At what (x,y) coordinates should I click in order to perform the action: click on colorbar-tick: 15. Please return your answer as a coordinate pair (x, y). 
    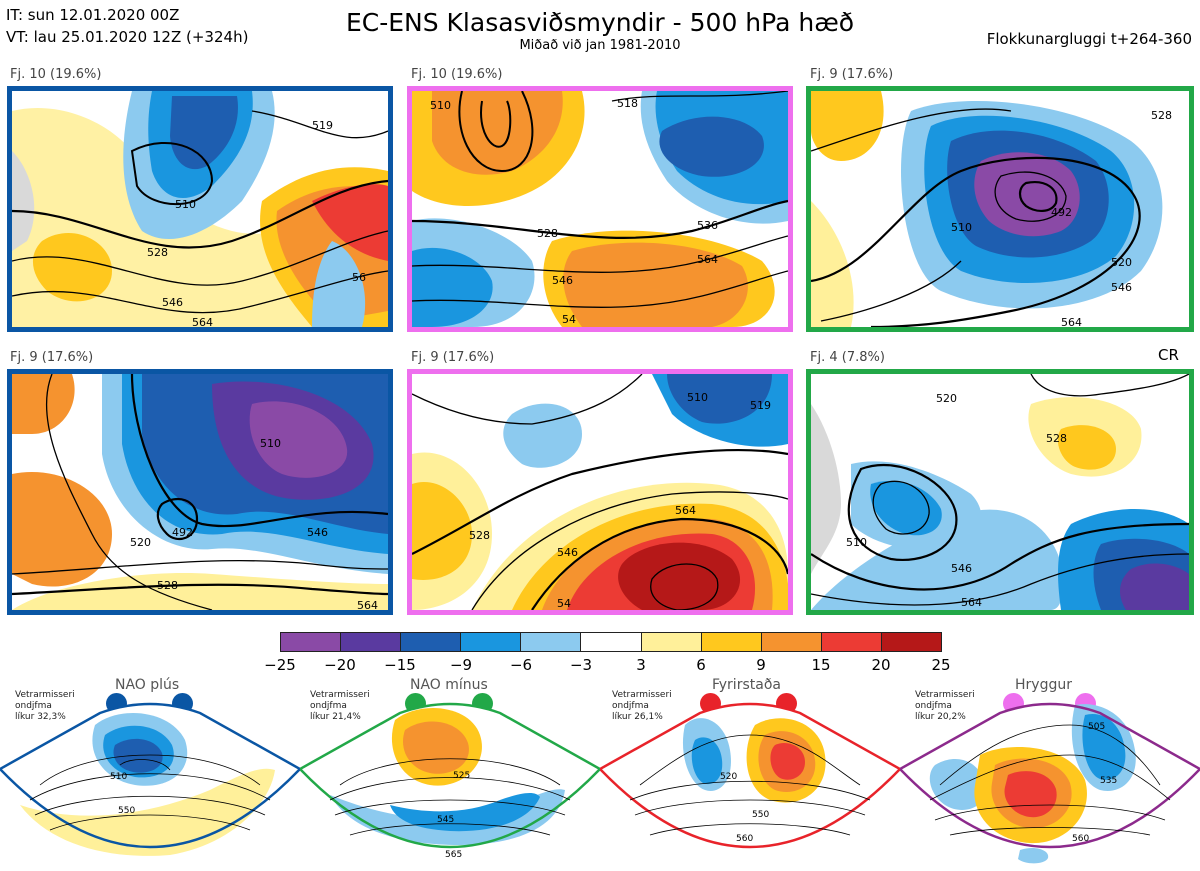
    Looking at the image, I should click on (821, 665).